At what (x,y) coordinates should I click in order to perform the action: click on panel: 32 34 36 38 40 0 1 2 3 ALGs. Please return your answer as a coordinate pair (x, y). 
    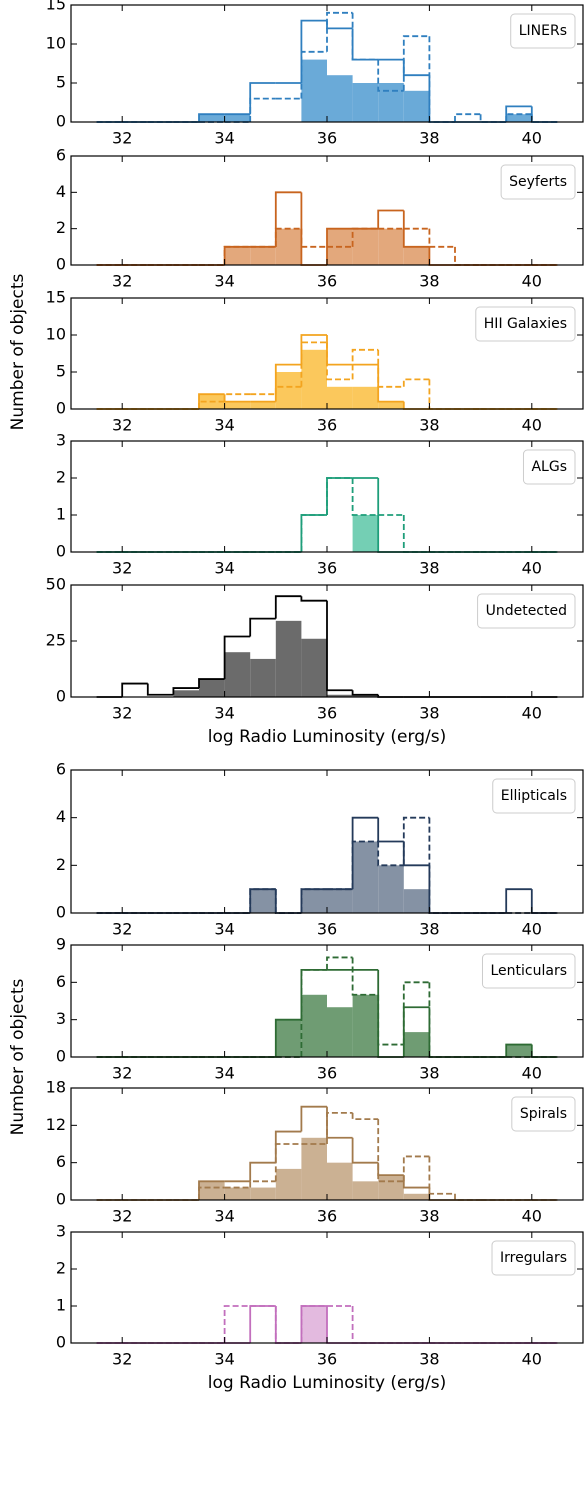
    Looking at the image, I should click on (320, 504).